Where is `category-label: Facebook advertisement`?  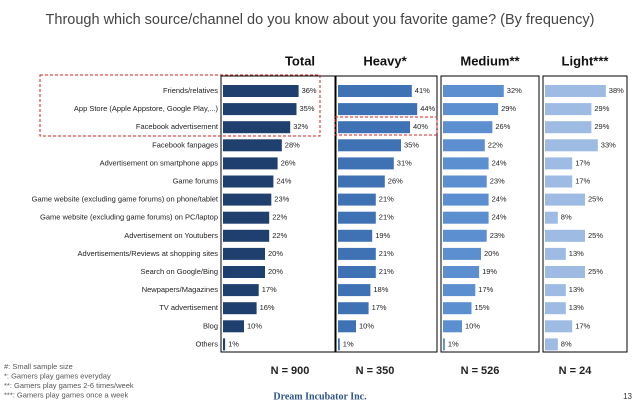
category-label: Facebook advertisement is located at coordinates (177, 126).